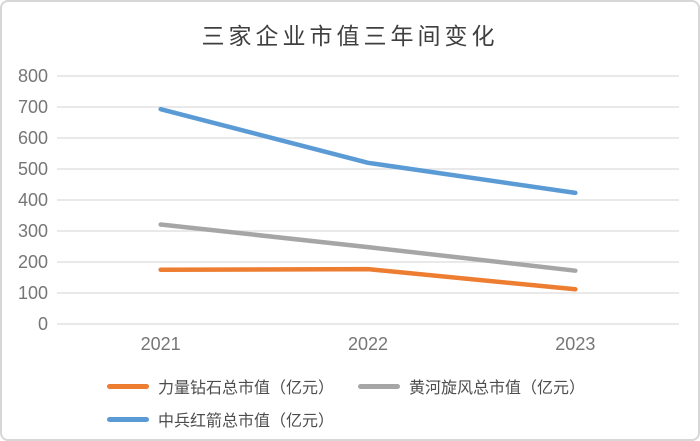  Describe the element at coordinates (497, 388) in the screenshot. I see `legend-label: 黄河旋风总市值（亿元）` at that location.